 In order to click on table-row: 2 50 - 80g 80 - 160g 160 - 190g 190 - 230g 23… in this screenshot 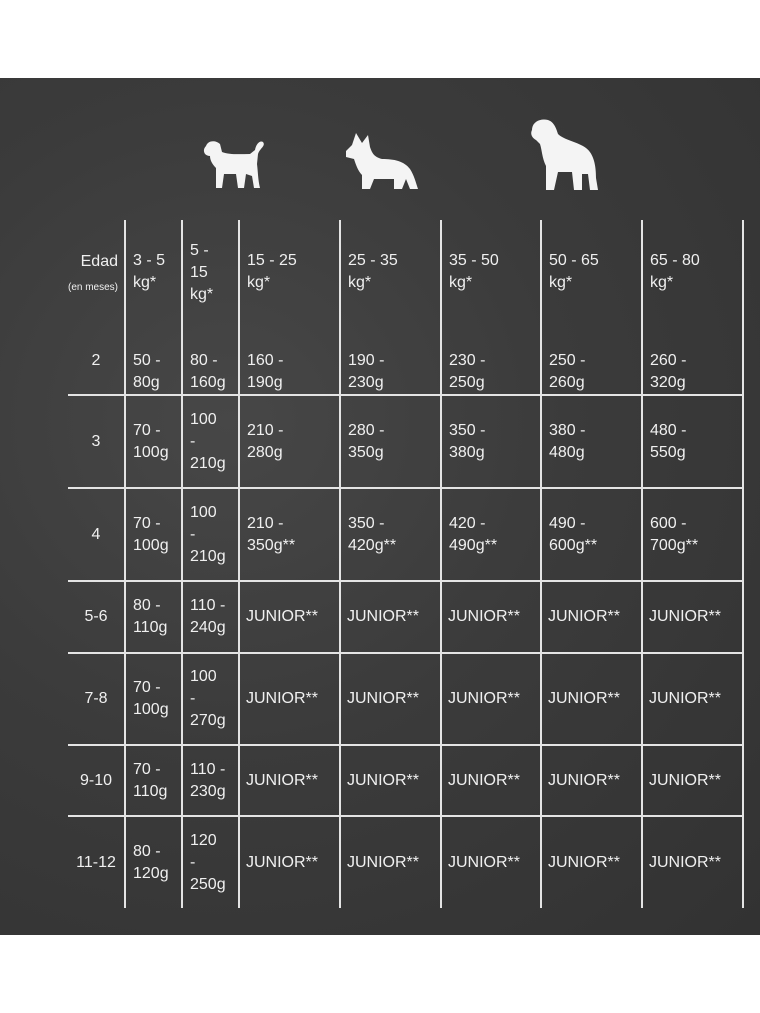, I will do `click(406, 358)`.